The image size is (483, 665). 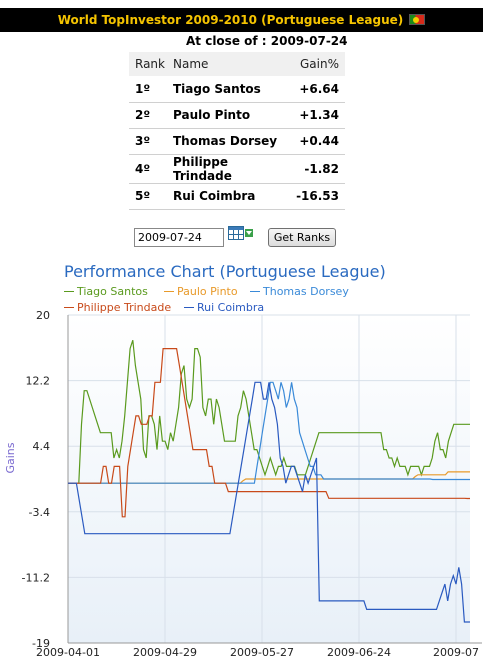 I want to click on x-tick-label: 2009-05-27, so click(x=262, y=652).